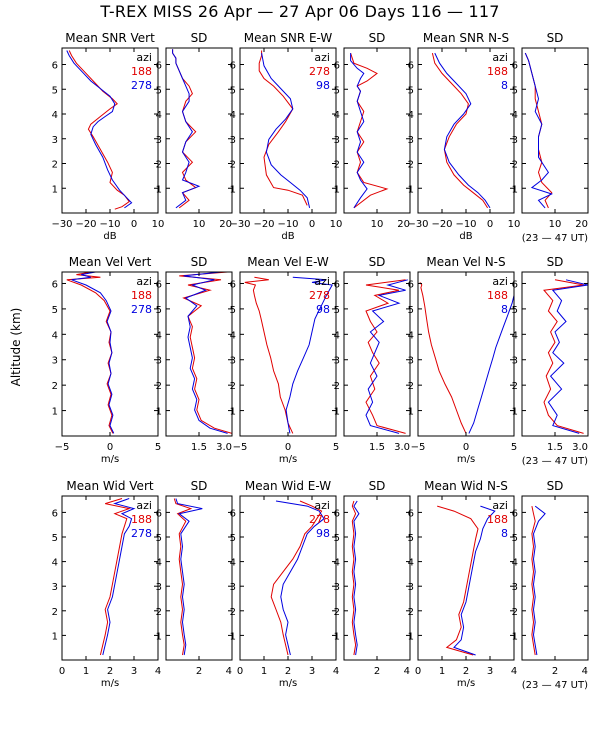 The height and width of the screenshot is (750, 600). I want to click on x-tick-label: 2, so click(377, 671).